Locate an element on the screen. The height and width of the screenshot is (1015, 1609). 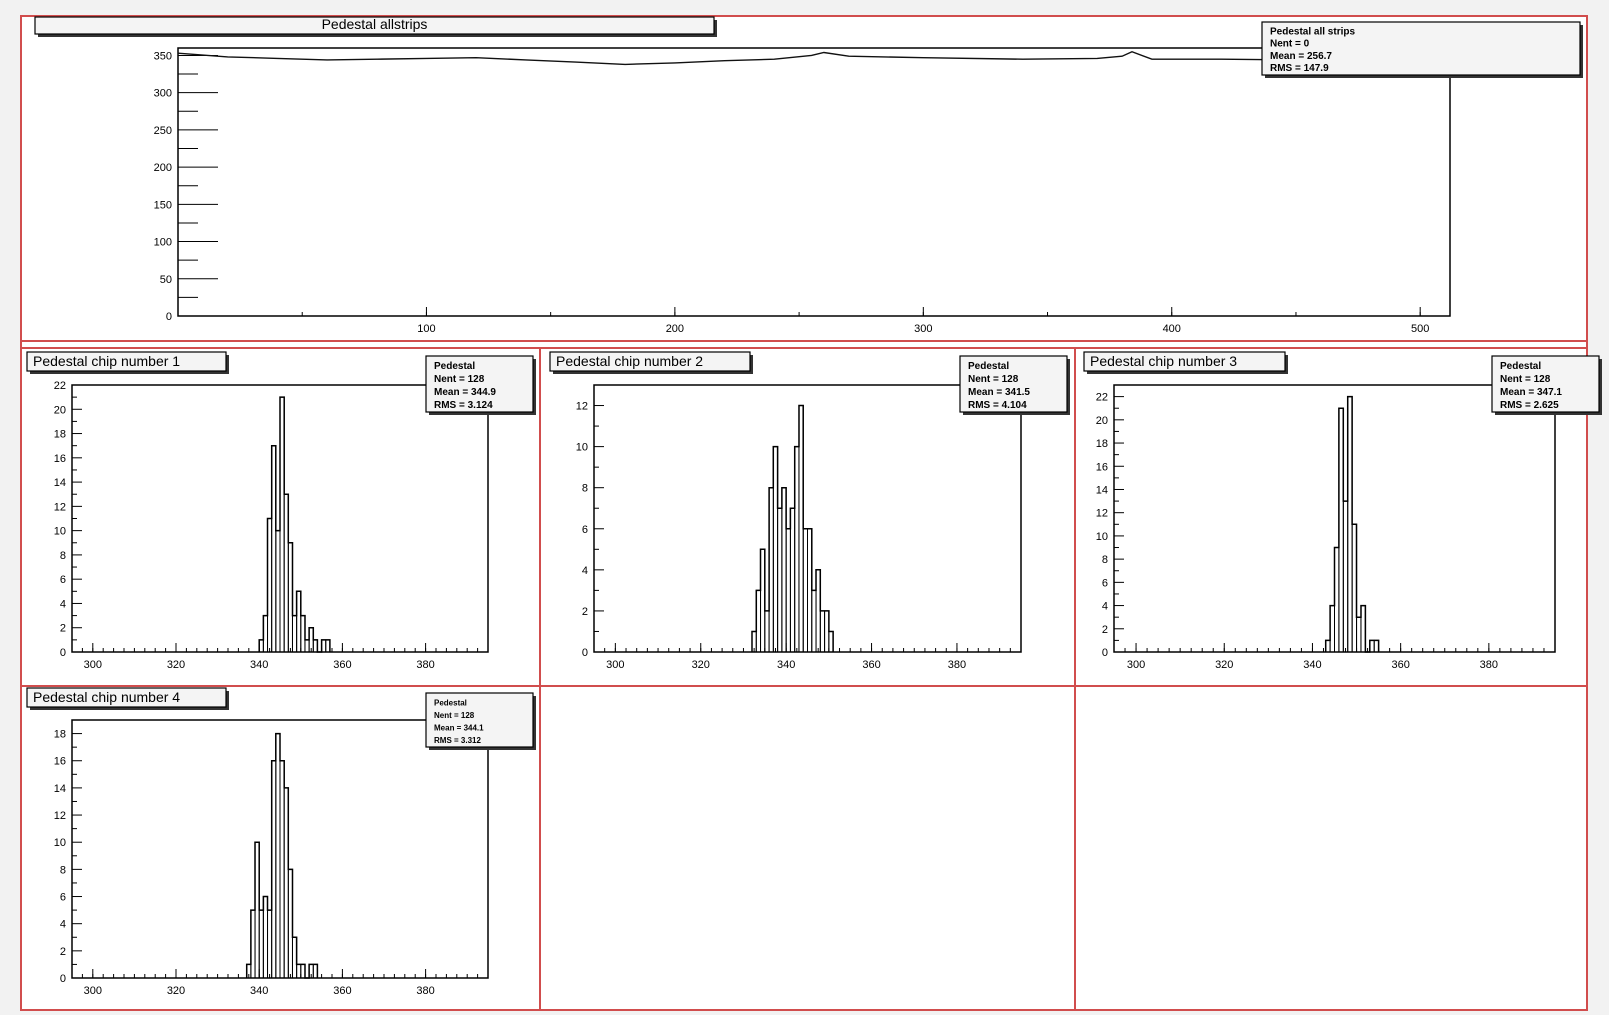
stats-line: RMS = 147.9 is located at coordinates (1299, 68).